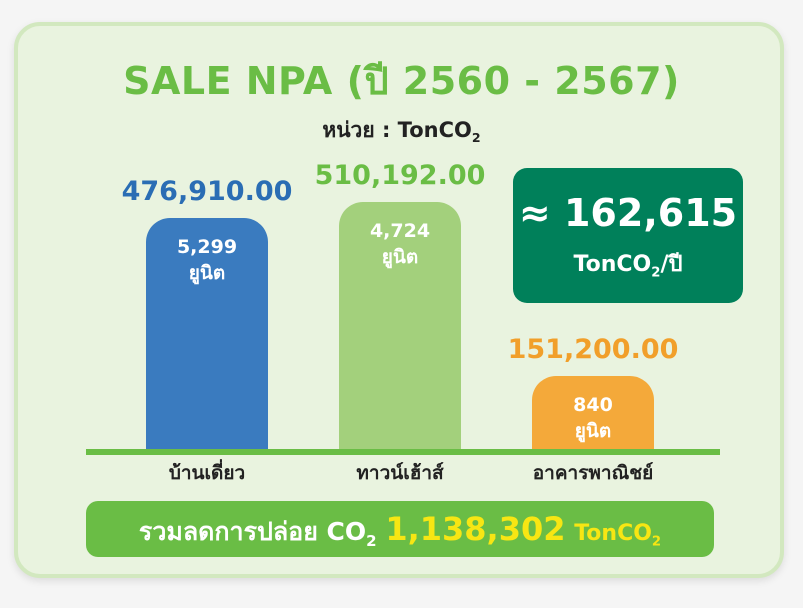  I want to click on total-unit-text: TonCO, so click(613, 533).